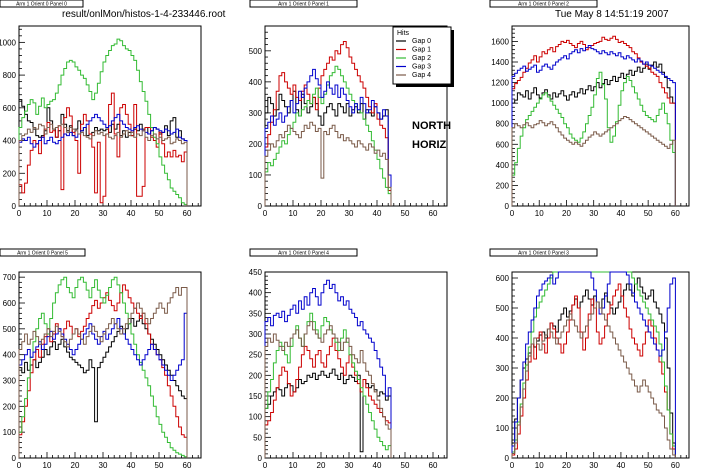  Describe the element at coordinates (10, 432) in the screenshot. I see `y-tick-label: 100` at that location.